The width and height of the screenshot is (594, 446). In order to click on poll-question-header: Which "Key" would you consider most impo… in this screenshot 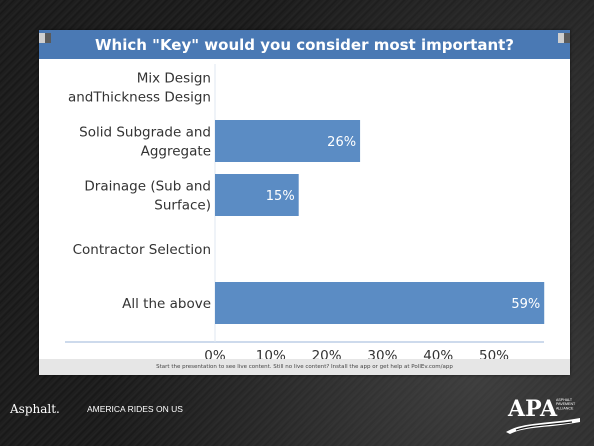, I will do `click(304, 44)`.